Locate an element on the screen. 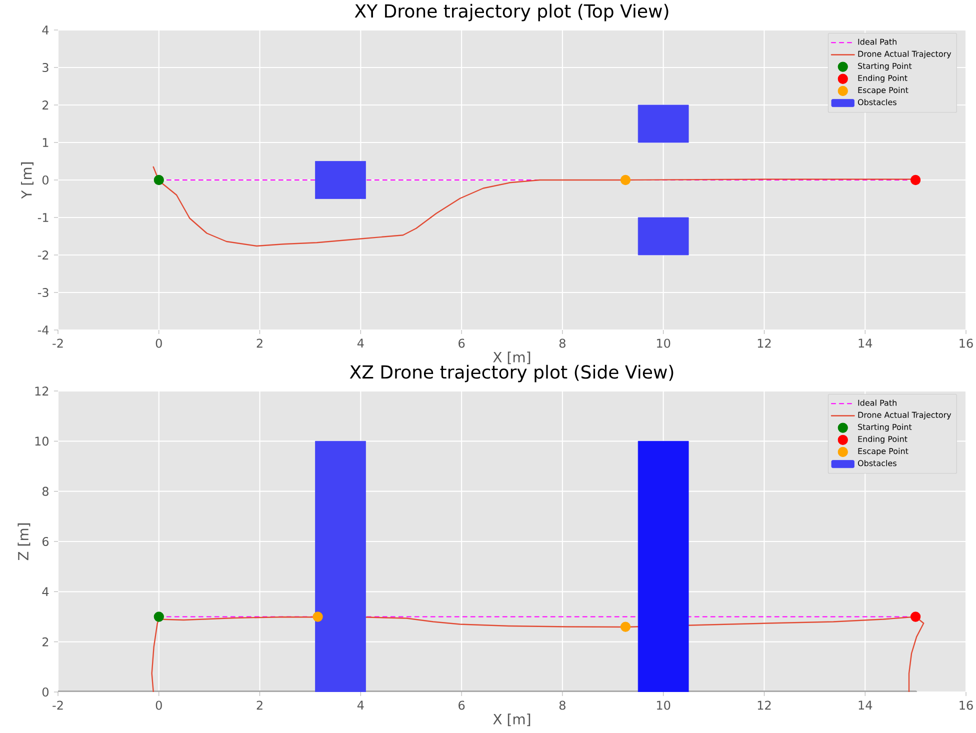  y-tick-label: 3 is located at coordinates (45, 67).